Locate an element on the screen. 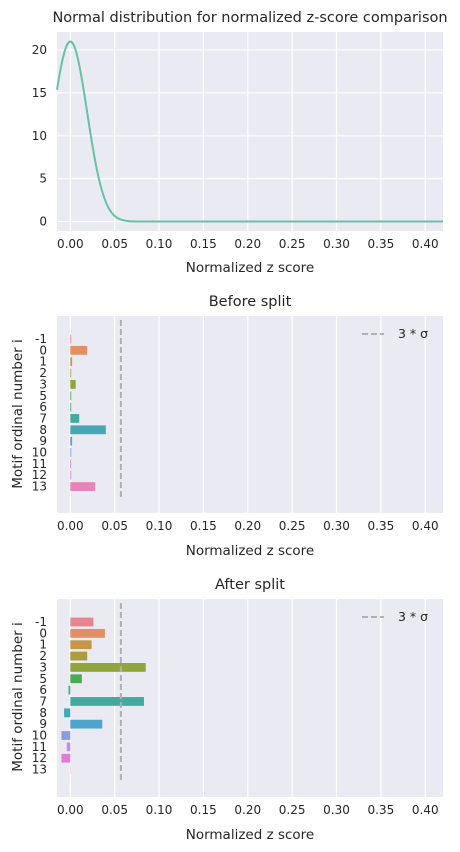 This screenshot has width=460, height=852. y-tick-label: 15 is located at coordinates (39, 93).